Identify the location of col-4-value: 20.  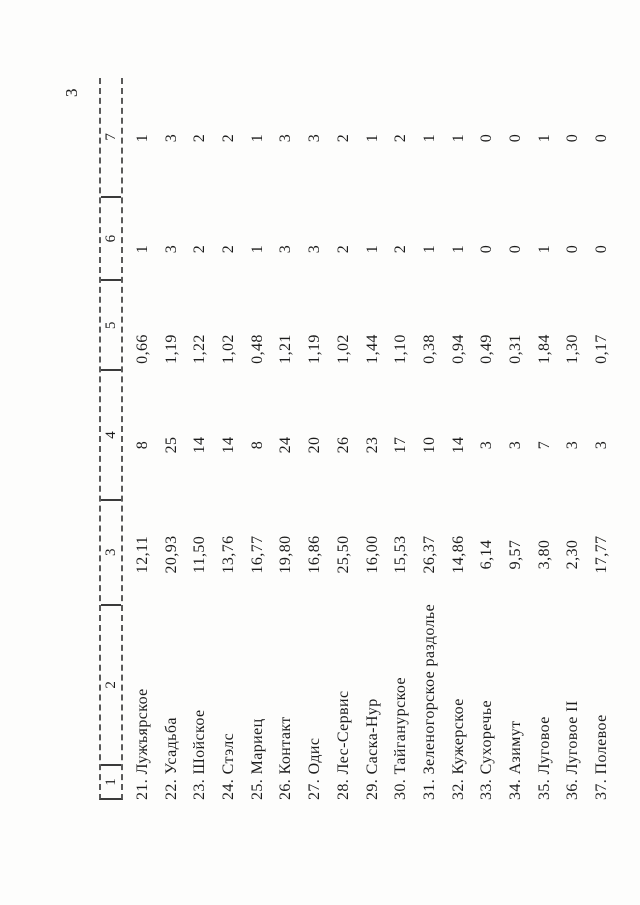
(315, 445).